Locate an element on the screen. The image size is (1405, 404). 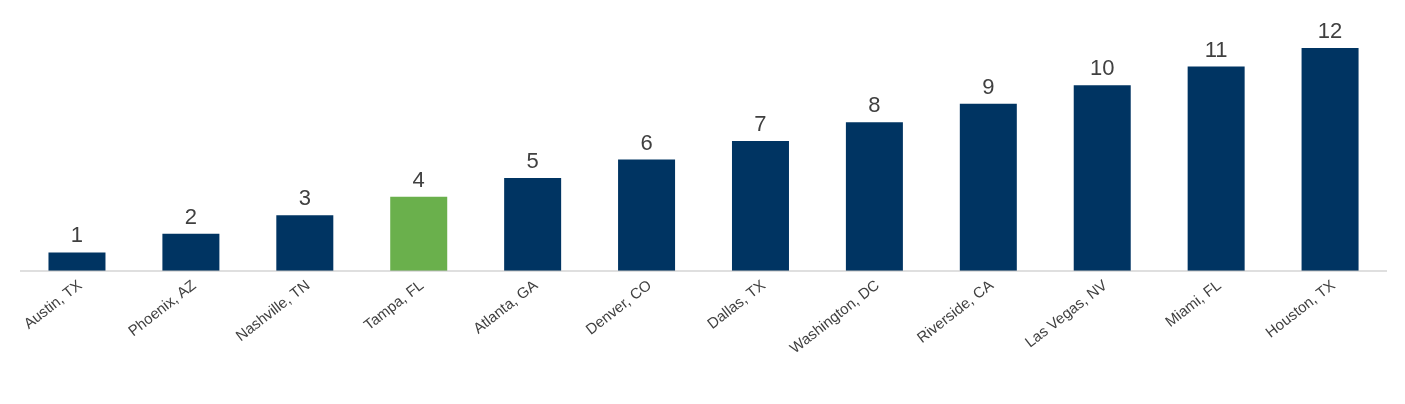
data-label: 10 is located at coordinates (1102, 68).